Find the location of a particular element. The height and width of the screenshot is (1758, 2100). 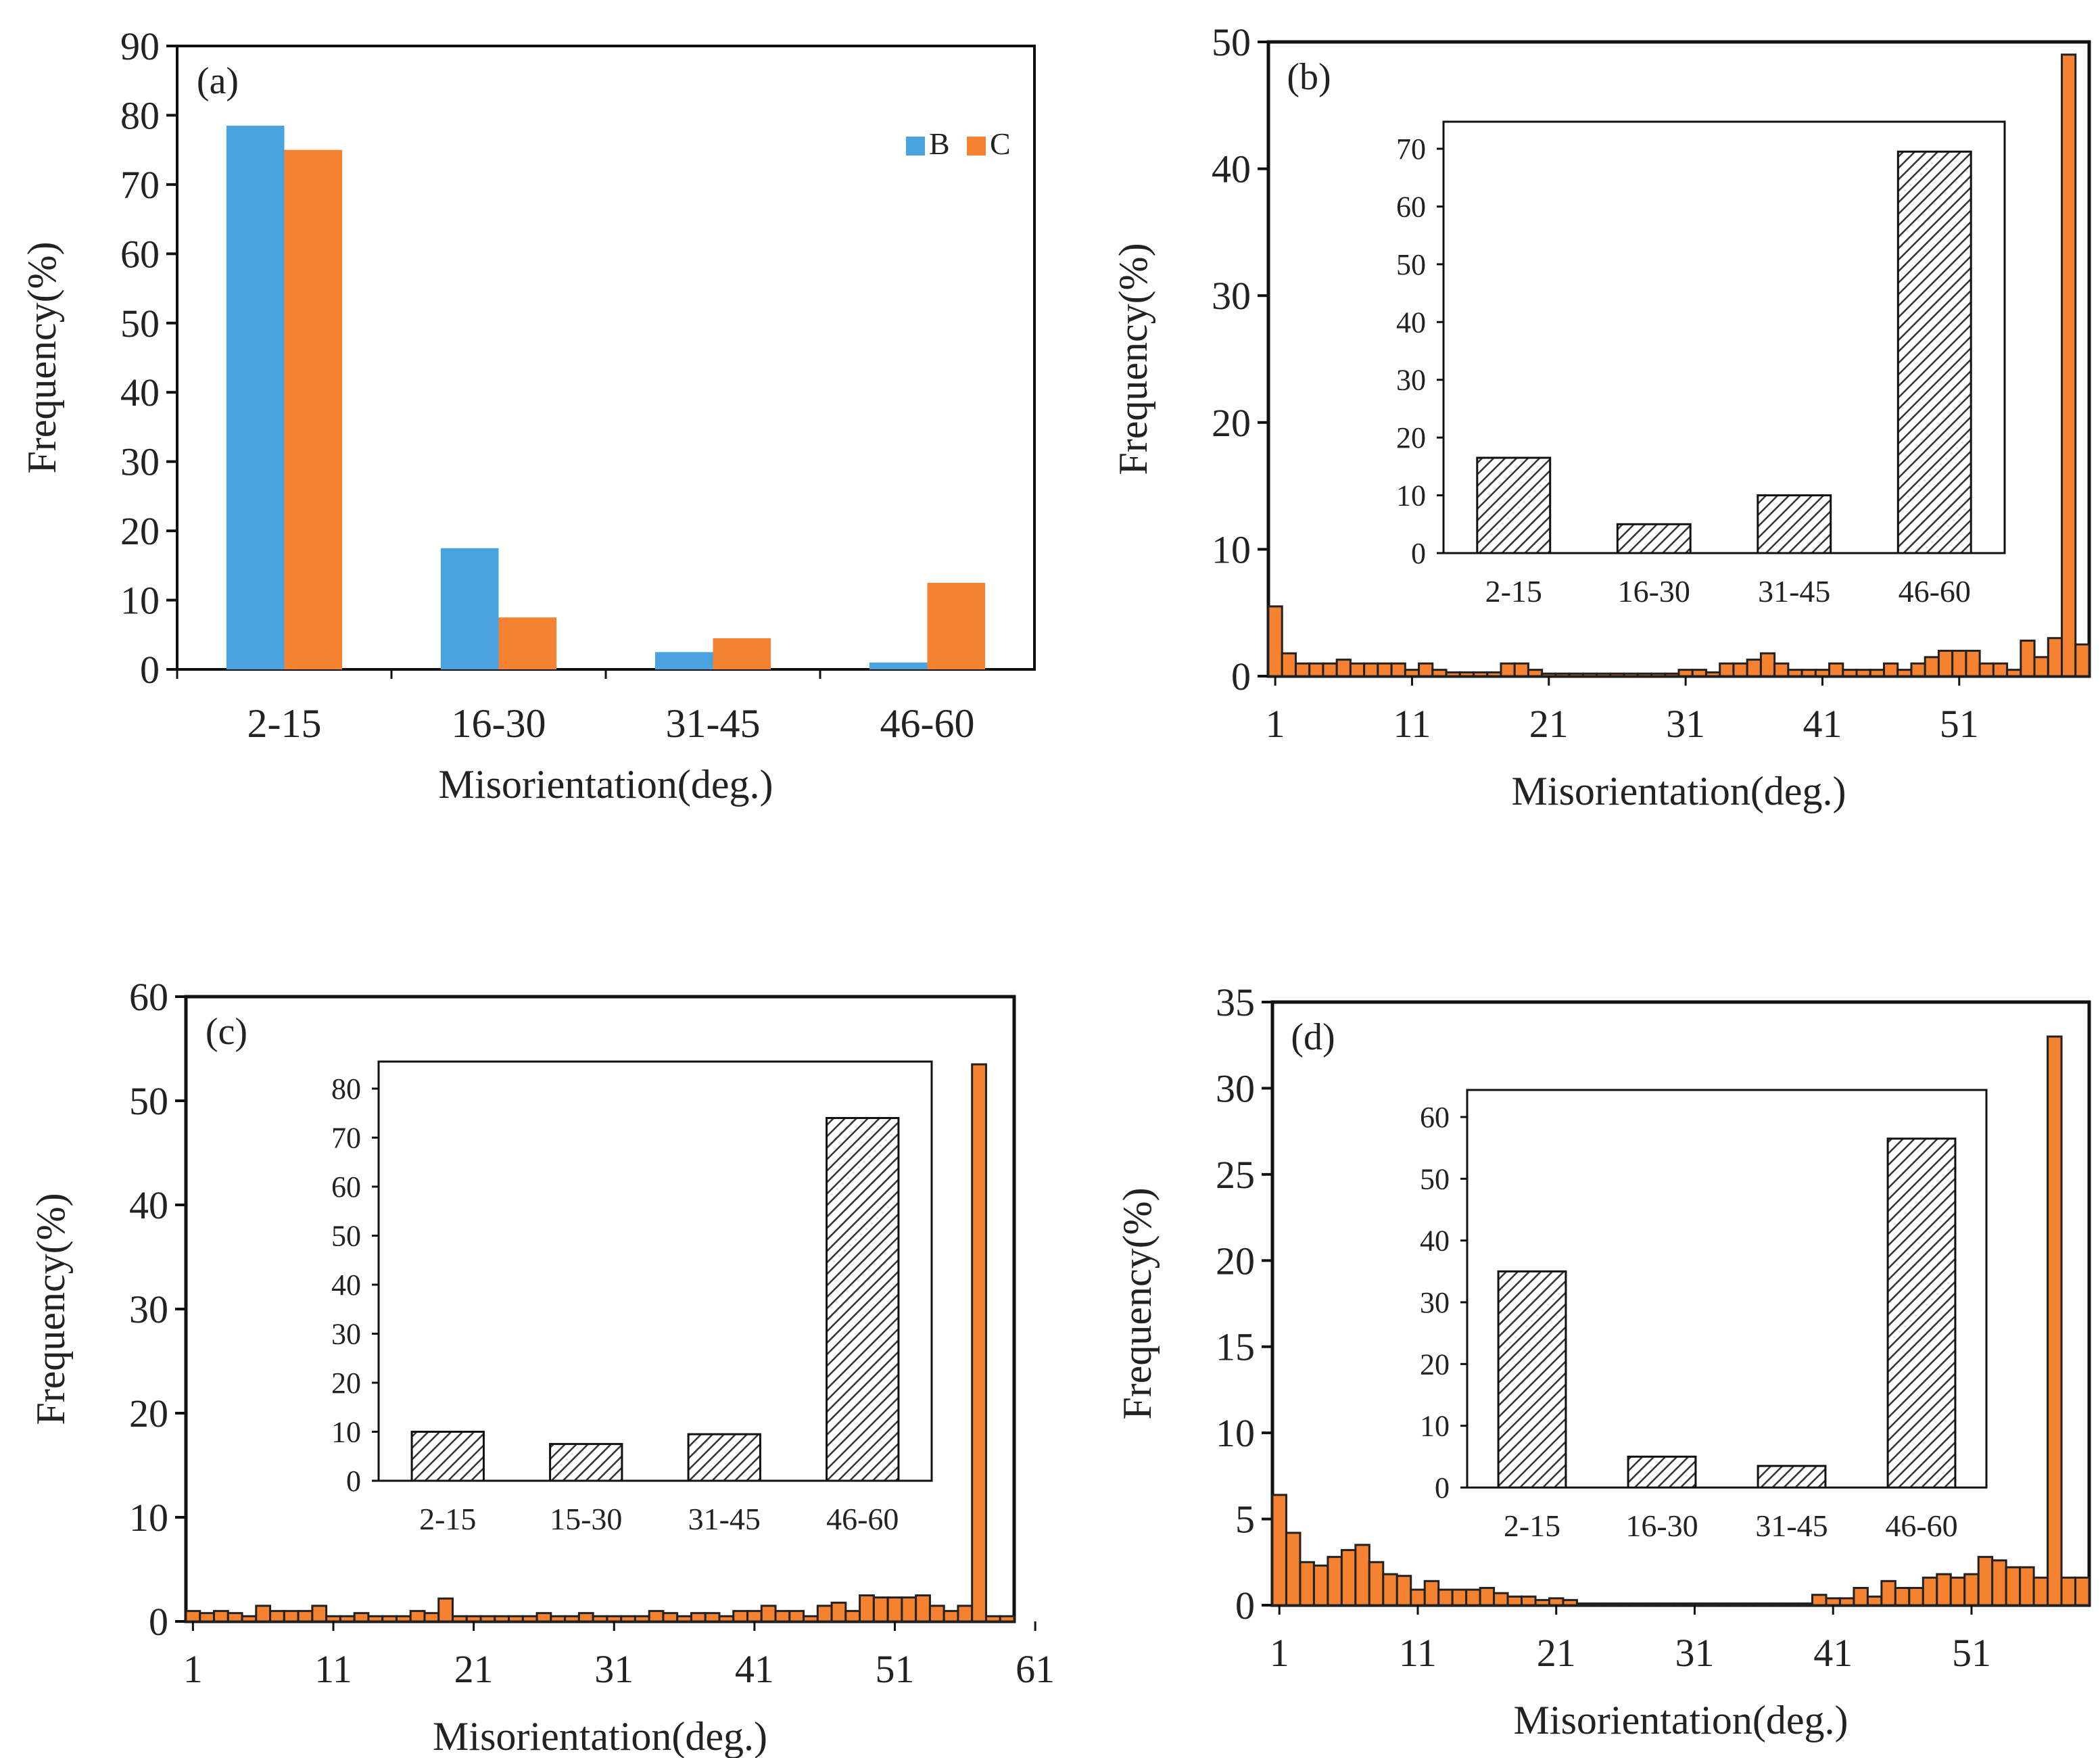

x-tick-label: 1 is located at coordinates (1279, 1653).